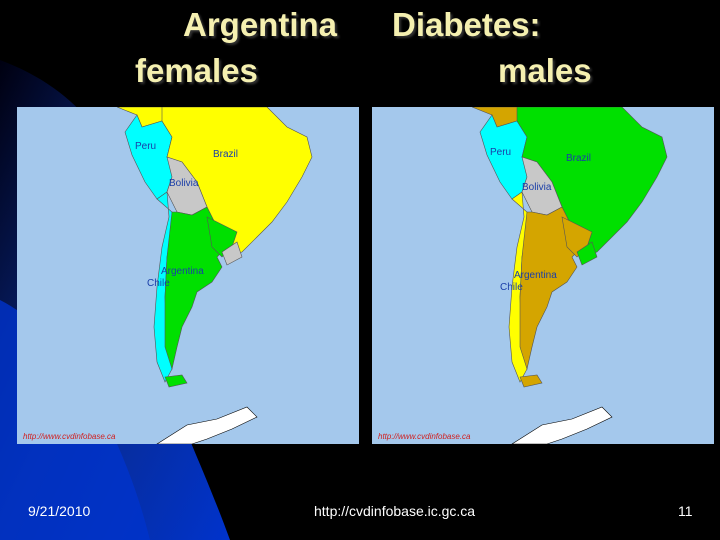 This screenshot has width=720, height=540. What do you see at coordinates (196, 70) in the screenshot?
I see `title-females: females` at bounding box center [196, 70].